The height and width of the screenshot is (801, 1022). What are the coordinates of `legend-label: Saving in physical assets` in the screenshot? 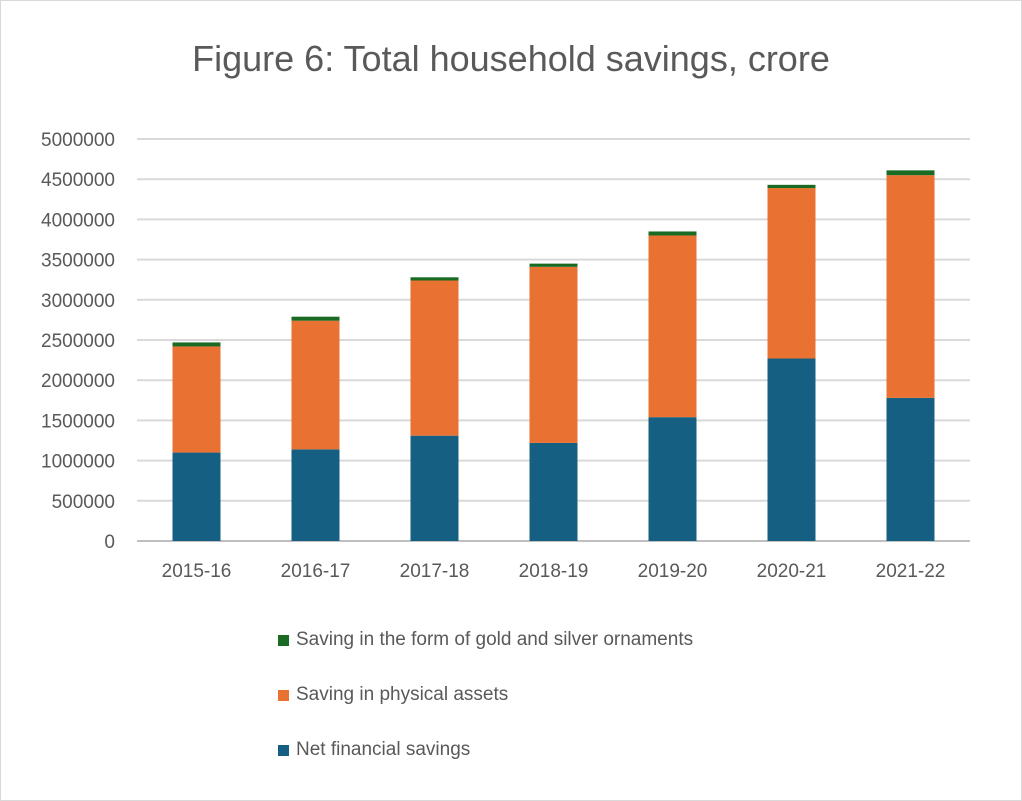 It's located at (402, 694).